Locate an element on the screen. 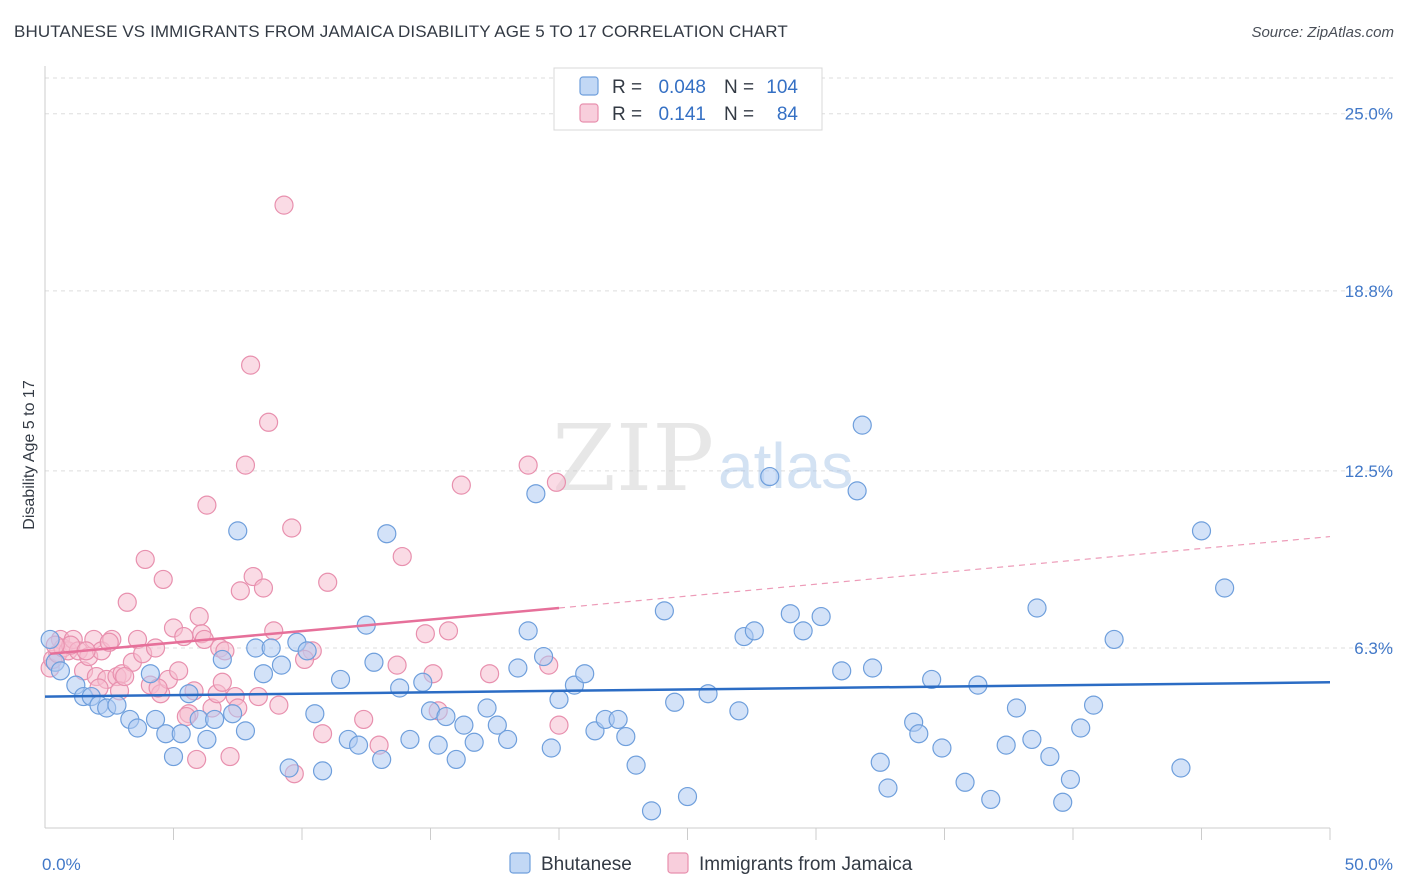 The height and width of the screenshot is (892, 1406). watermark: ZIP atlas is located at coordinates (702, 458).